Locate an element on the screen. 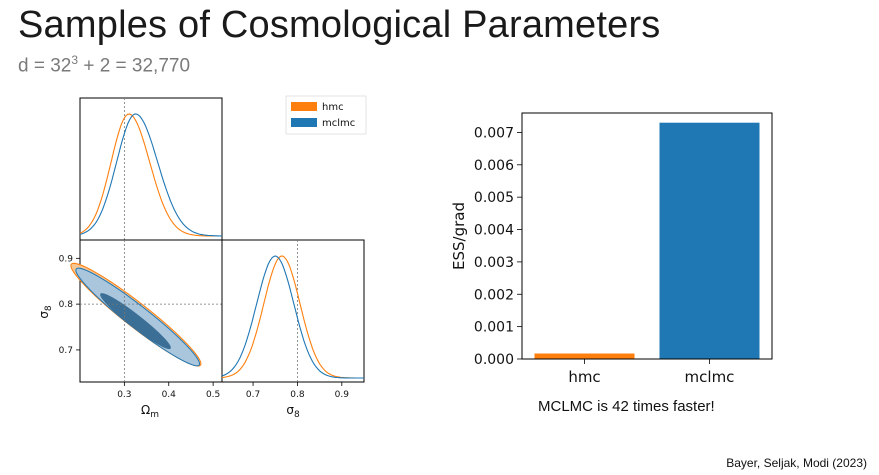 The image size is (879, 475). sigma-8-x-tick-label-0.8: 0.8 is located at coordinates (297, 395).